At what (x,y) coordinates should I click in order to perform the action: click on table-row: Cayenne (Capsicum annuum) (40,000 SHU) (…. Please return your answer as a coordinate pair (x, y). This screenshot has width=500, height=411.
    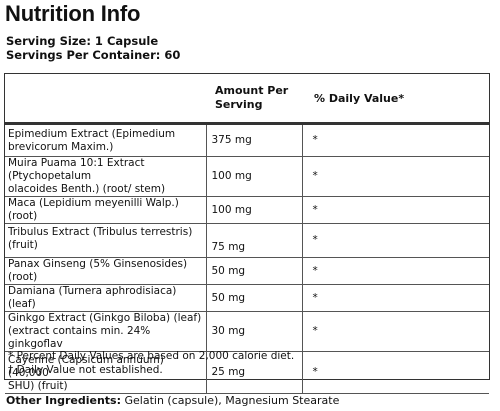
    Looking at the image, I should click on (247, 372).